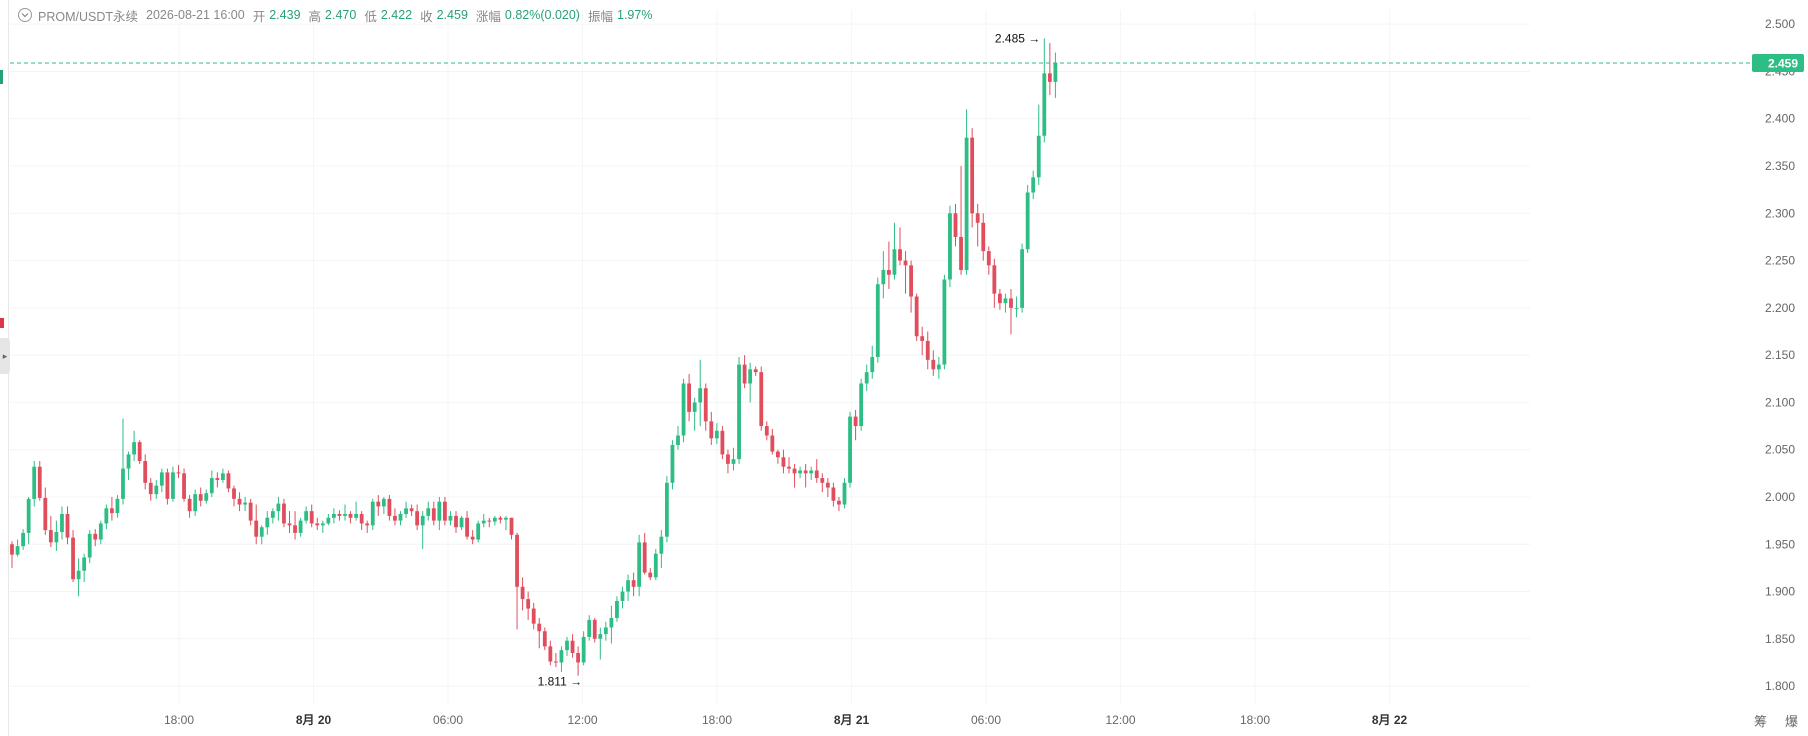 The width and height of the screenshot is (1808, 736). What do you see at coordinates (426, 16) in the screenshot?
I see `close-label: 收` at bounding box center [426, 16].